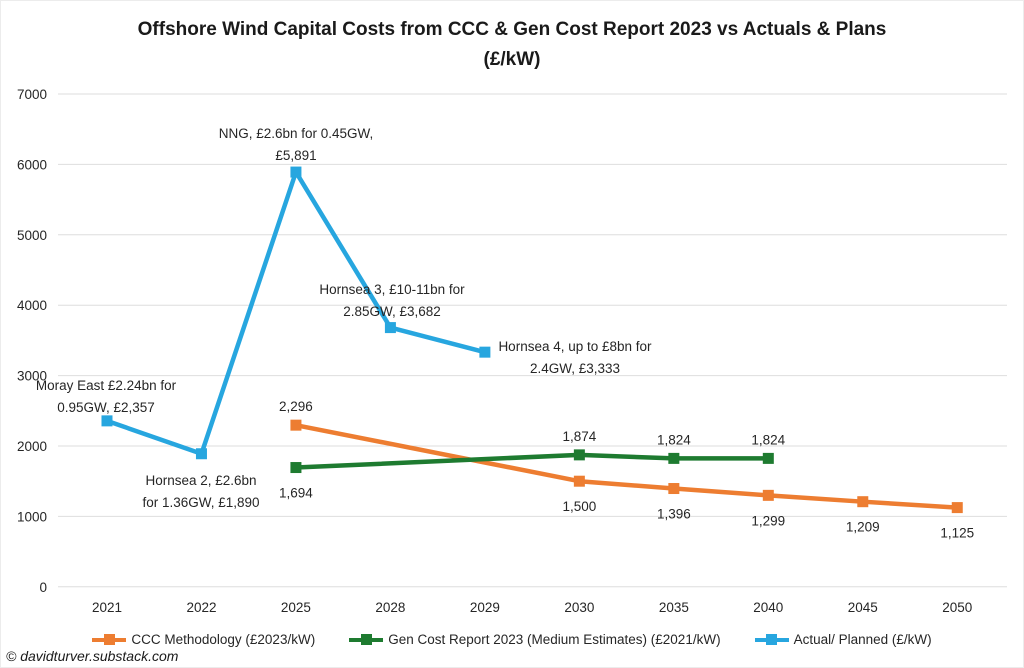 Image resolution: width=1024 pixels, height=668 pixels. I want to click on x-axis-tick-label: 2021, so click(107, 607).